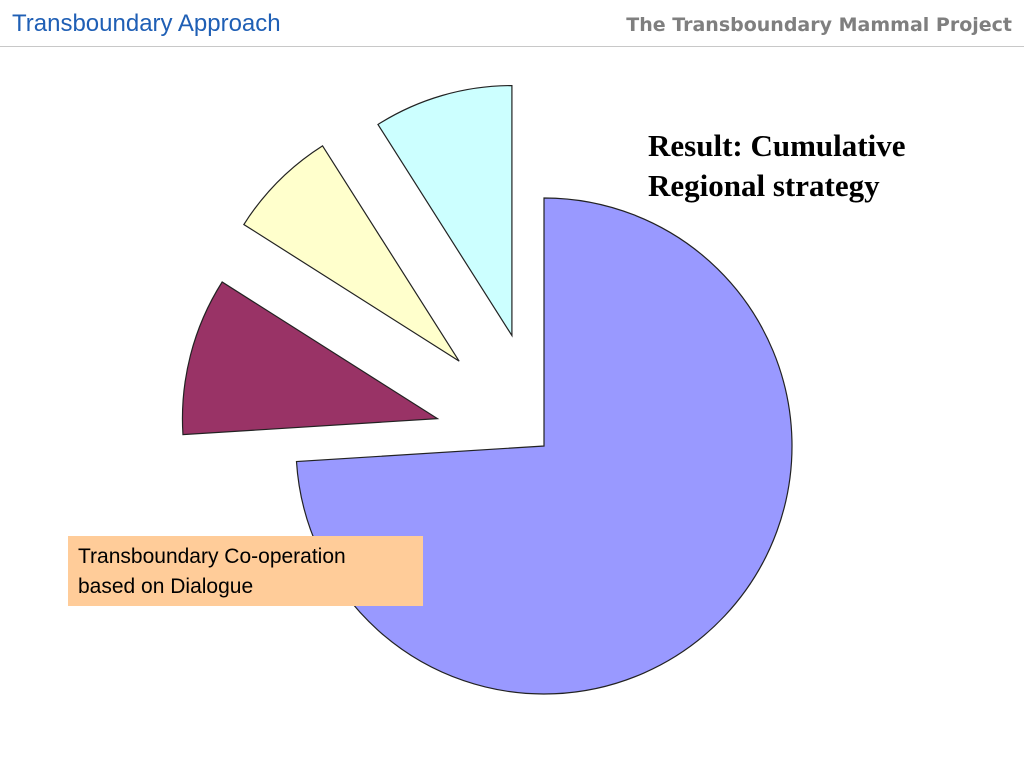 The image size is (1024, 768). What do you see at coordinates (166, 586) in the screenshot?
I see `callout-line-2: based on Dialogue` at bounding box center [166, 586].